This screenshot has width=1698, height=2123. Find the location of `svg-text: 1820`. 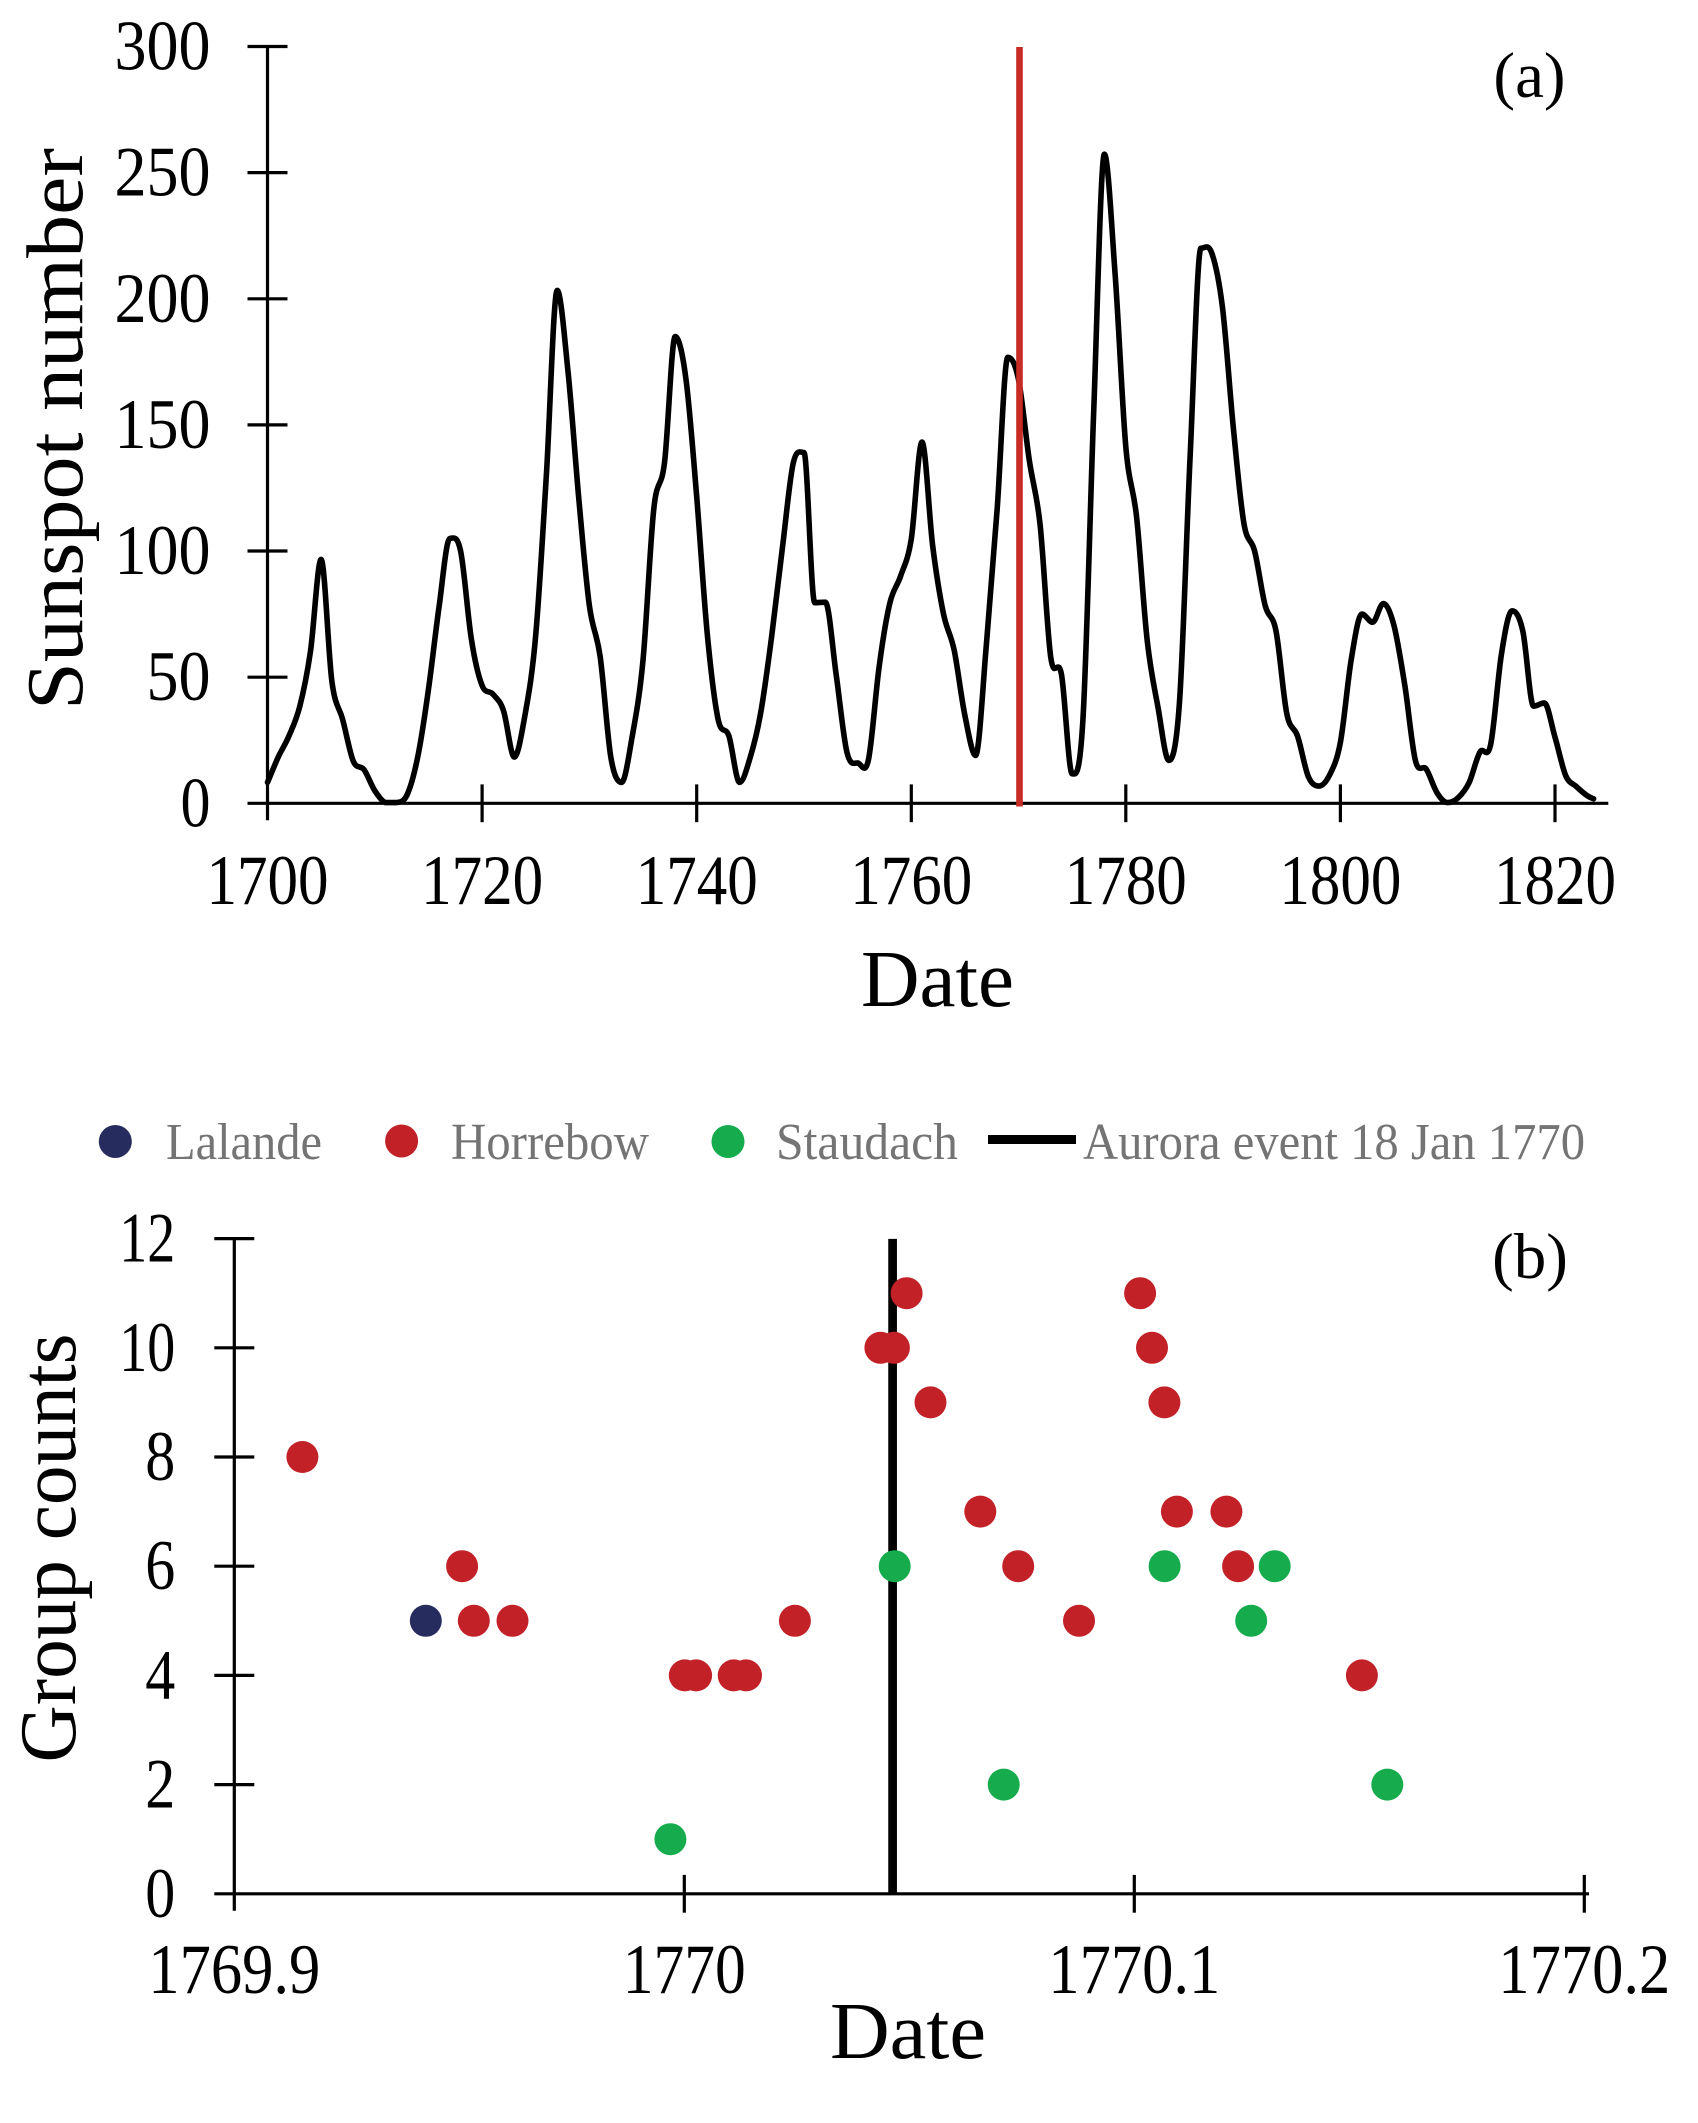

svg-text: 1820 is located at coordinates (1555, 881).